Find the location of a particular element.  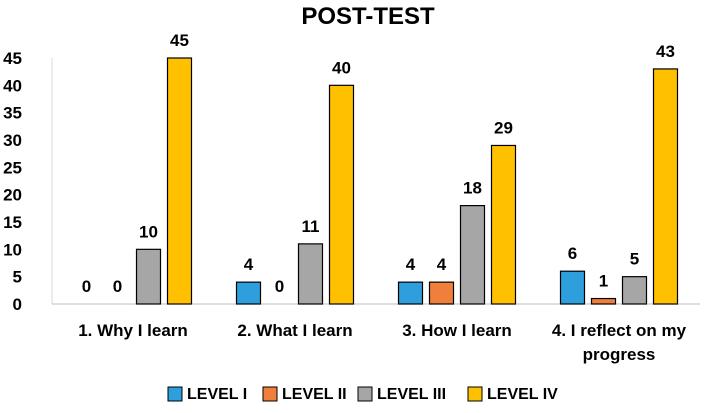

data-label: 45 is located at coordinates (179, 40).